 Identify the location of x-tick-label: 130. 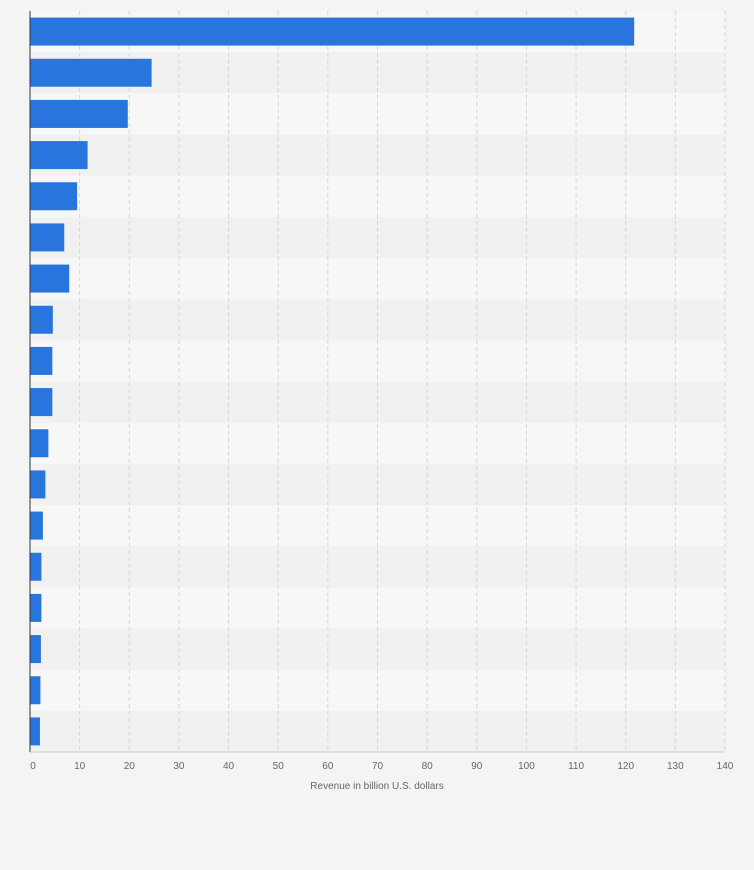
(675, 766).